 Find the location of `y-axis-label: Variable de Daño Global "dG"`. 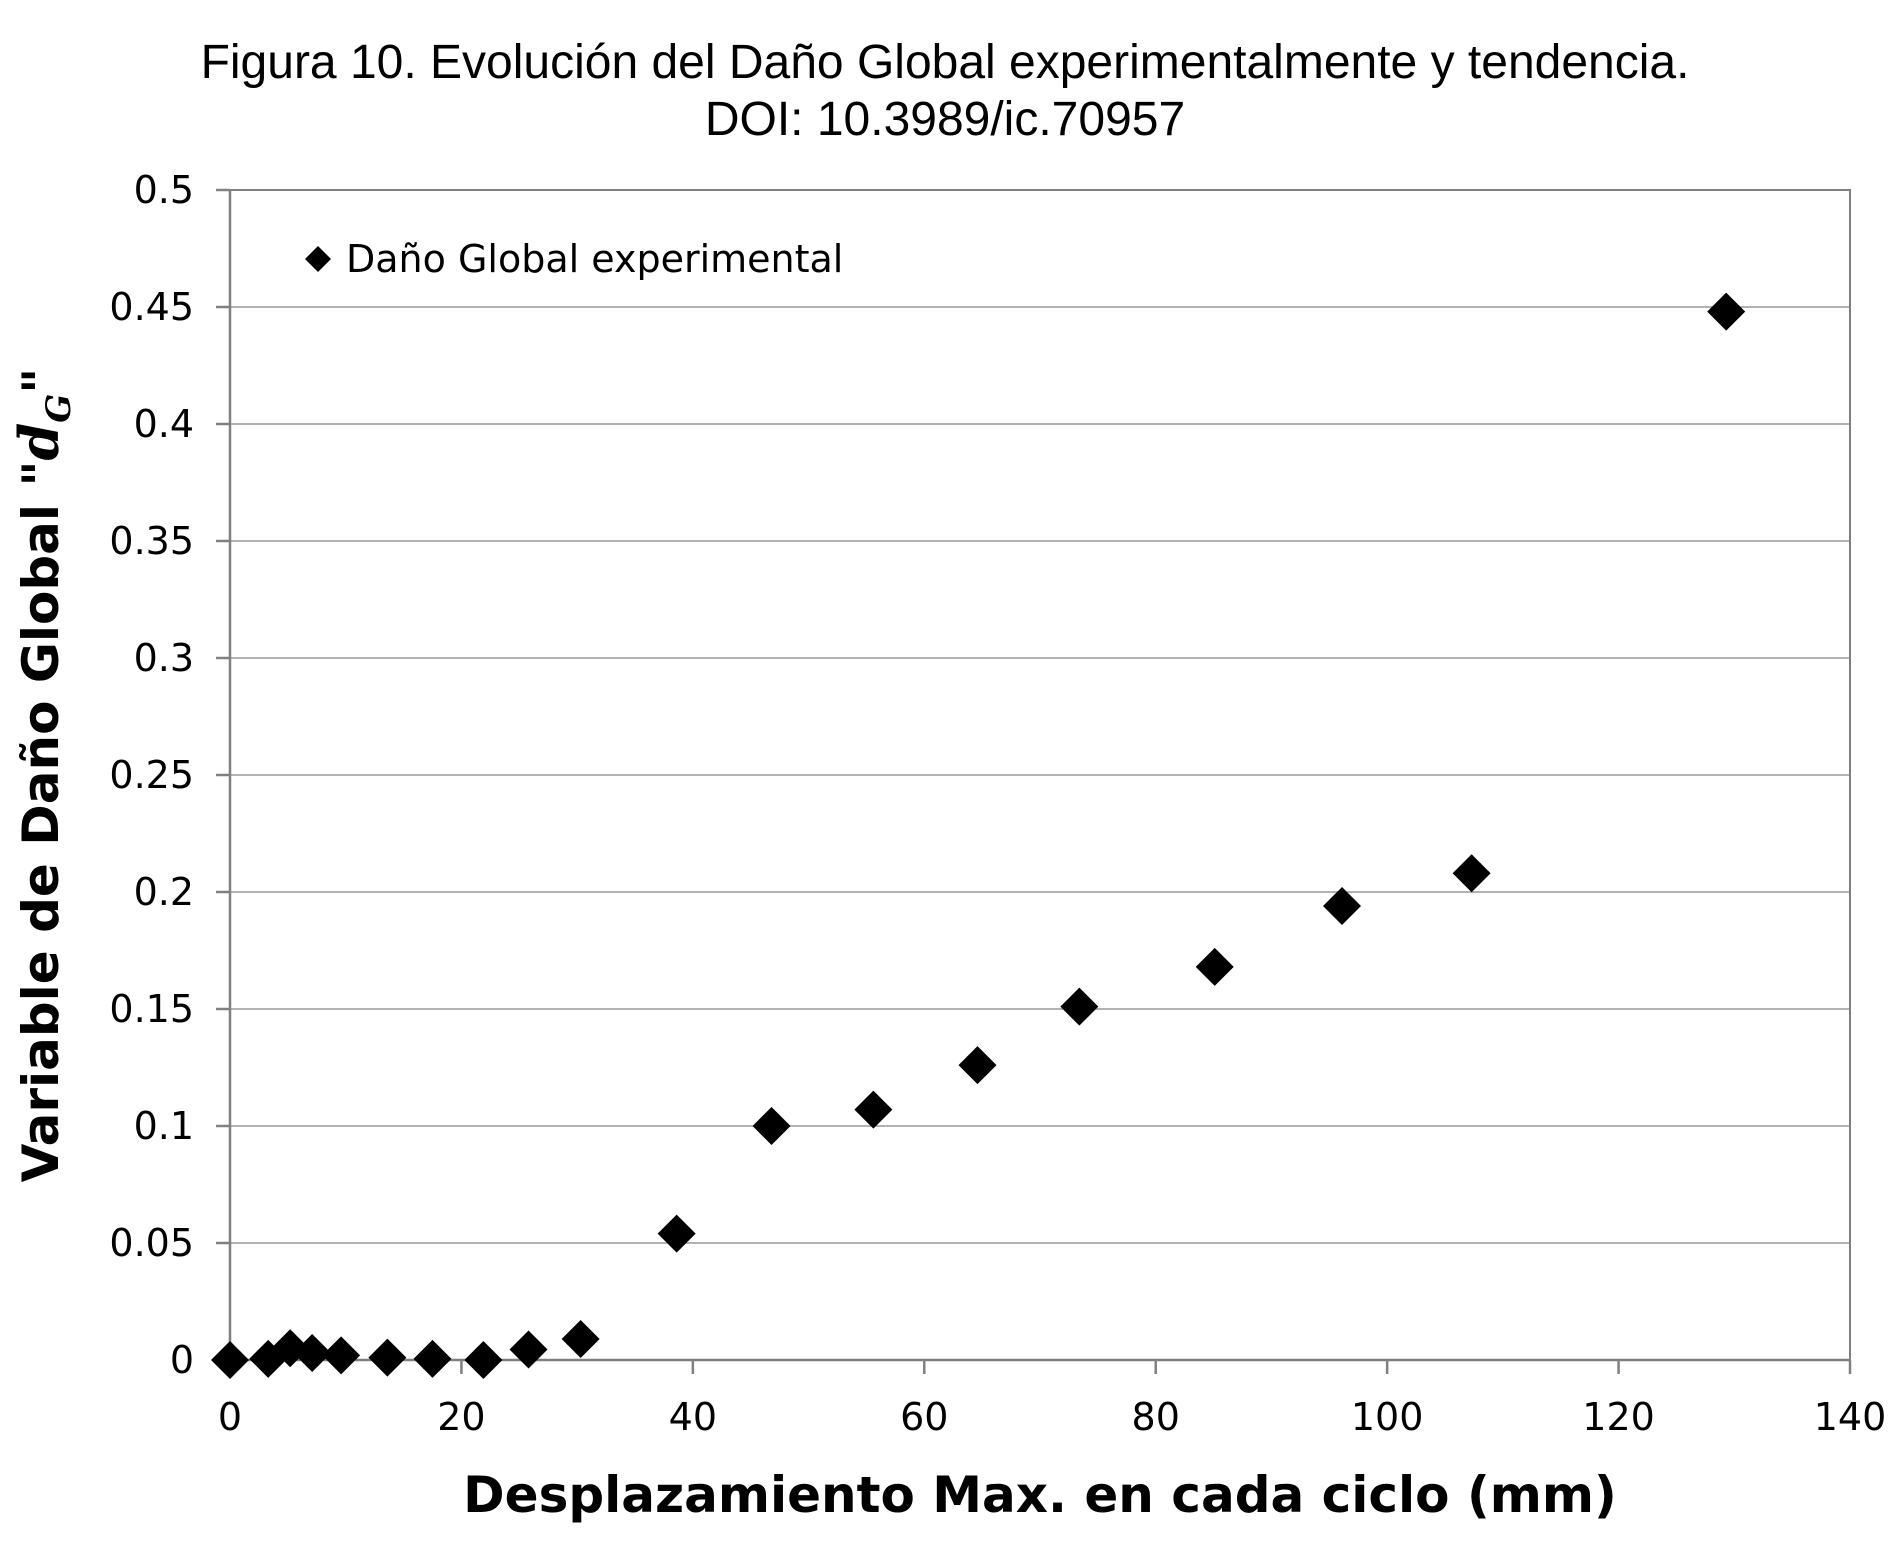

y-axis-label: Variable de Daño Global "dG" is located at coordinates (43, 775).